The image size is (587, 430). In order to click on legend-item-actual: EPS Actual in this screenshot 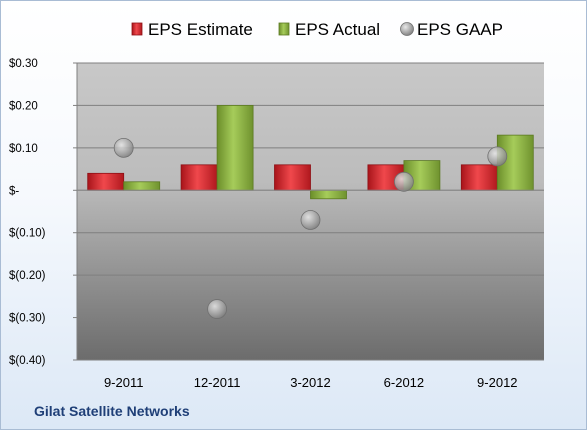, I will do `click(329, 29)`.